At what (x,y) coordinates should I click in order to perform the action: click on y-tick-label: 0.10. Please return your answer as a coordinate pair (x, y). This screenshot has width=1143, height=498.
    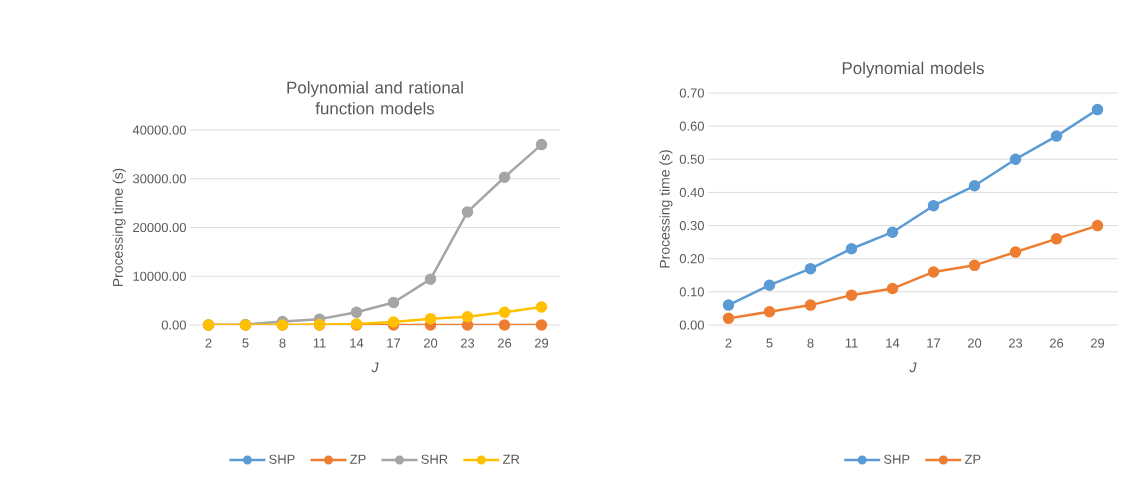
    Looking at the image, I should click on (691, 292).